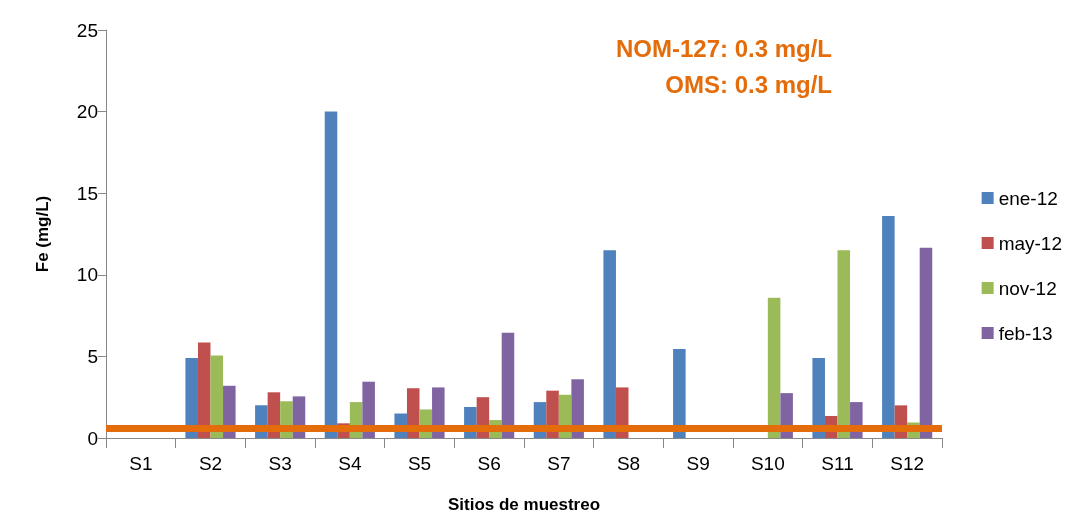 This screenshot has height=531, width=1085. What do you see at coordinates (767, 463) in the screenshot?
I see `x-tick-label: S10` at bounding box center [767, 463].